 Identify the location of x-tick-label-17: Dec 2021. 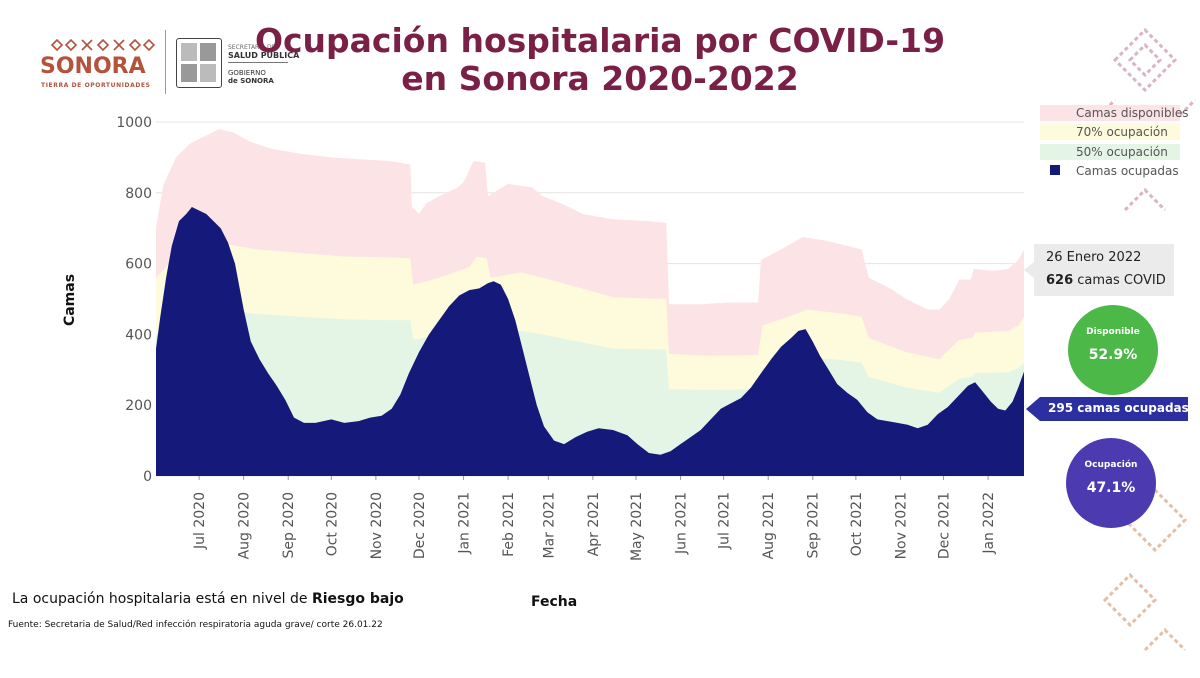
(945, 525).